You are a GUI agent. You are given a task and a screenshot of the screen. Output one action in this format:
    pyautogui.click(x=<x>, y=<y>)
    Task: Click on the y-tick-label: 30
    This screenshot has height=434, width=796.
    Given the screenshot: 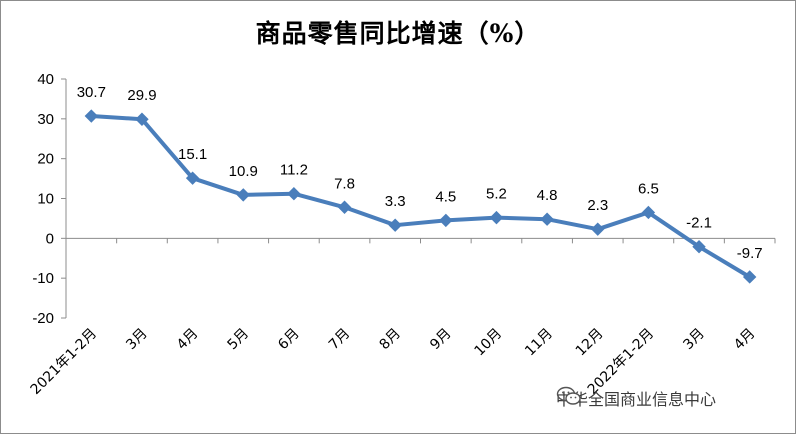 What is the action you would take?
    pyautogui.click(x=45, y=119)
    